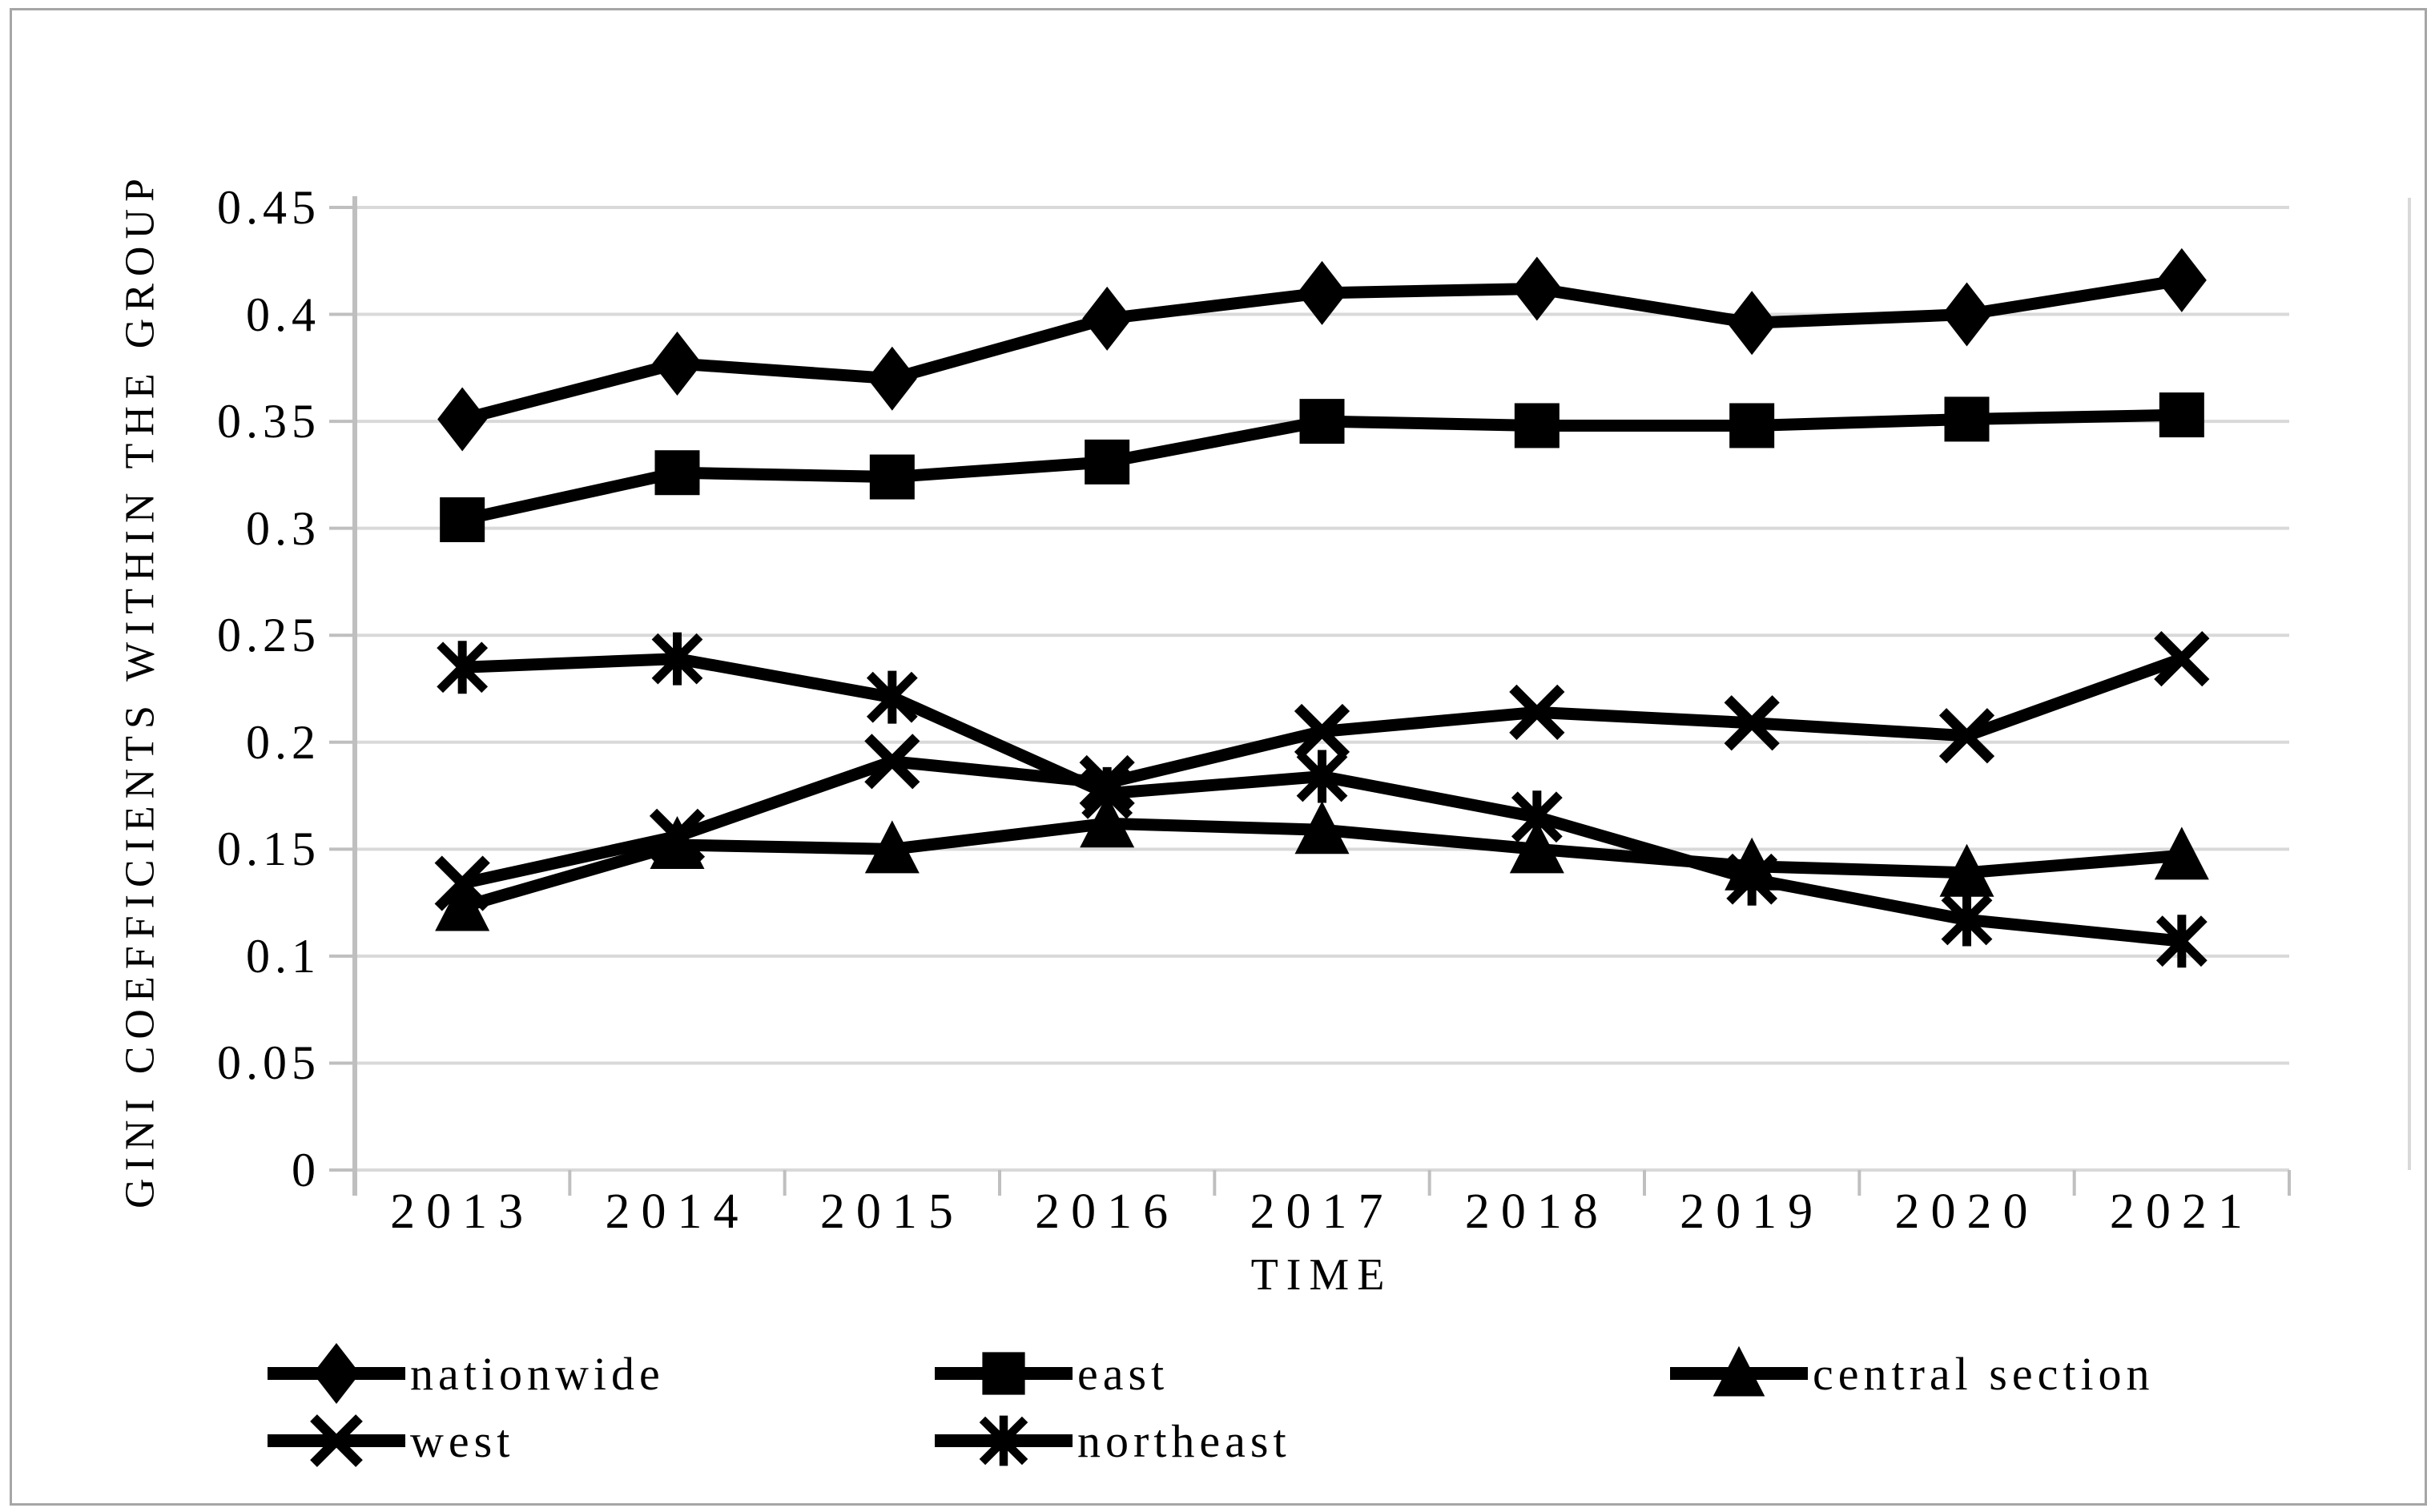 The image size is (2435, 1512). I want to click on legend-label: nationwide, so click(538, 1373).